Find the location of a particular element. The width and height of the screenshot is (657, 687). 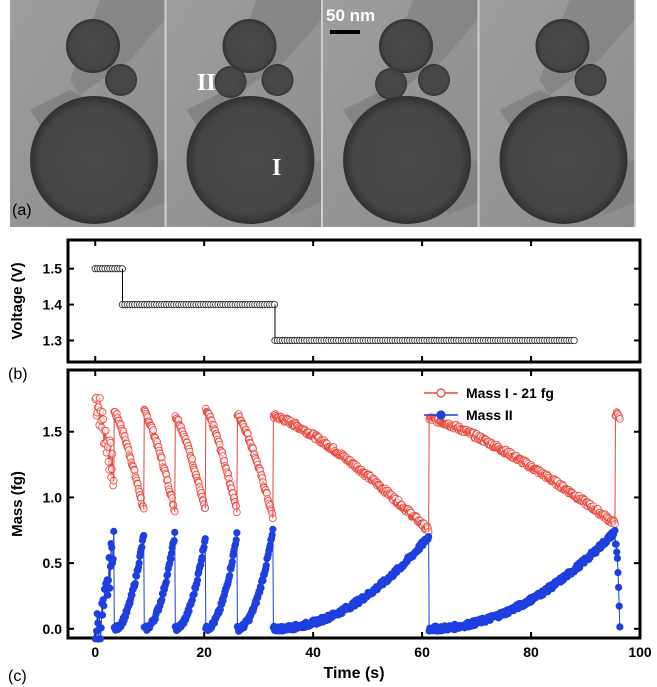

legend-label: Mass II is located at coordinates (489, 415).